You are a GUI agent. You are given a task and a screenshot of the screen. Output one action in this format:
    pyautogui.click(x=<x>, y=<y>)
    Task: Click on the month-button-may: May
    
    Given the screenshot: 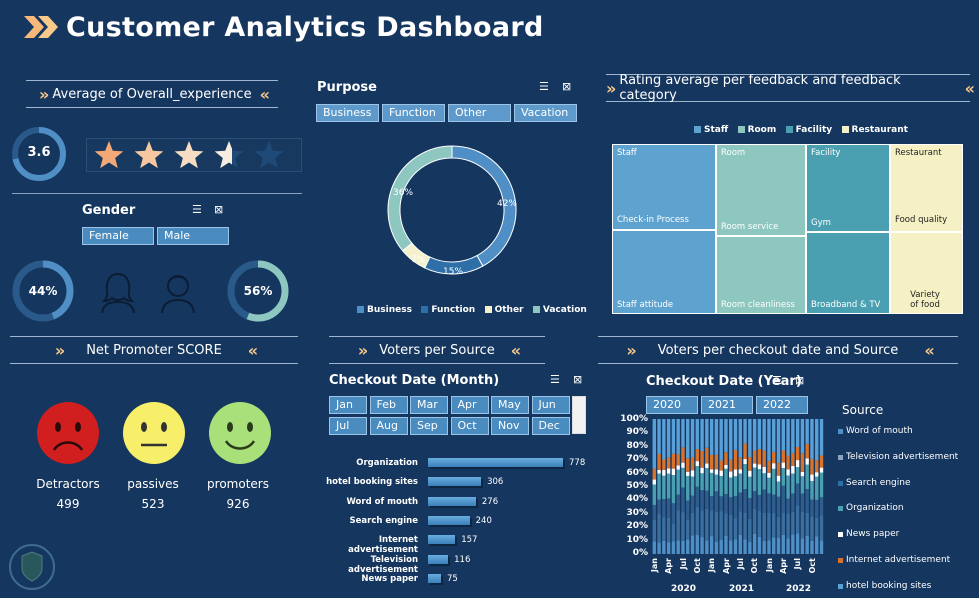 What is the action you would take?
    pyautogui.click(x=510, y=405)
    